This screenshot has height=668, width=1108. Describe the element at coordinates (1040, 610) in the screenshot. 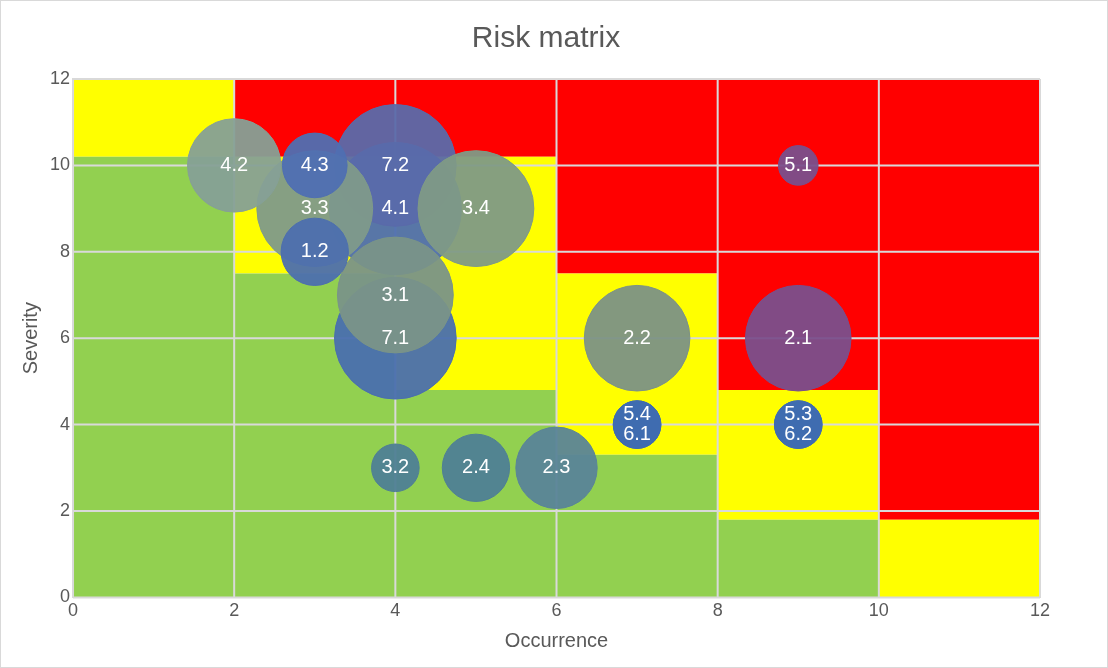

I see `x-tick-label: 12` at that location.